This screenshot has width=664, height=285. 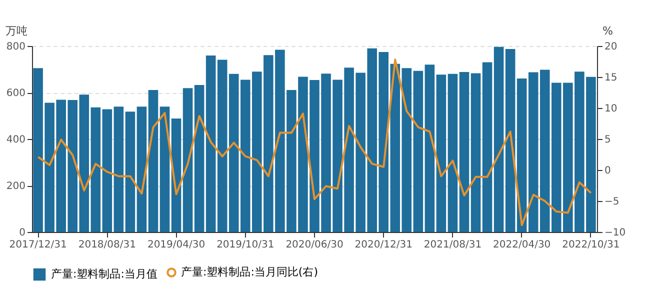 What do you see at coordinates (16, 93) in the screenshot?
I see `y-tick-label: 600` at bounding box center [16, 93].